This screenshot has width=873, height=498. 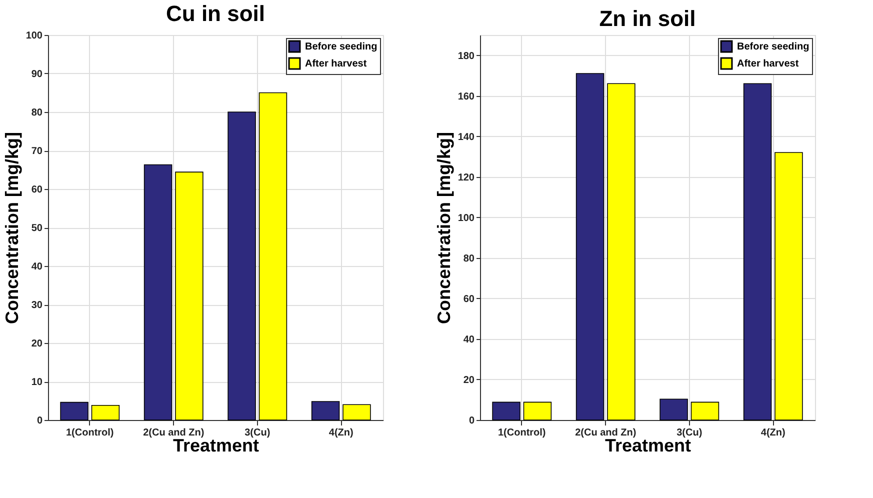 I want to click on y-tick-label: 70, so click(x=37, y=151).